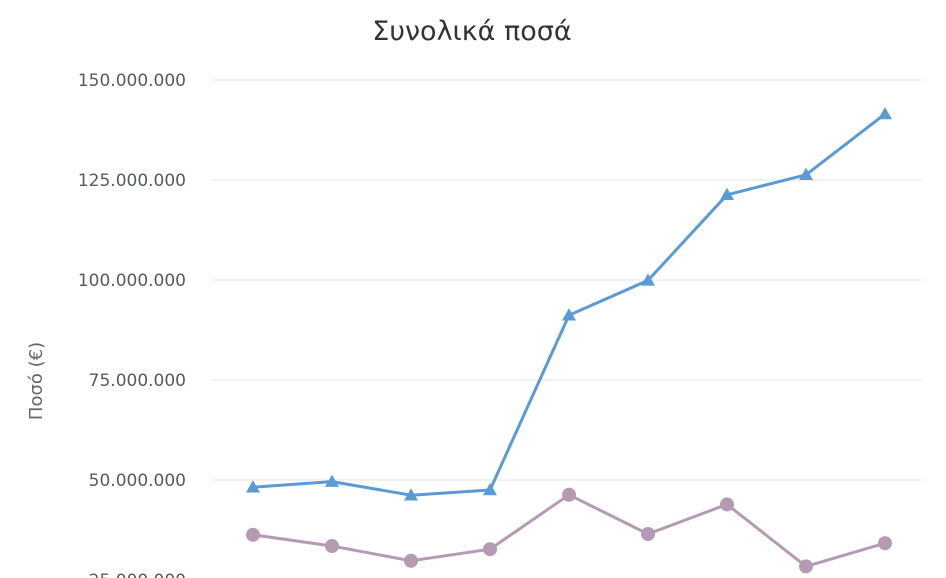 The image size is (946, 578). I want to click on y-tick-label: 25.000.000, so click(137, 574).